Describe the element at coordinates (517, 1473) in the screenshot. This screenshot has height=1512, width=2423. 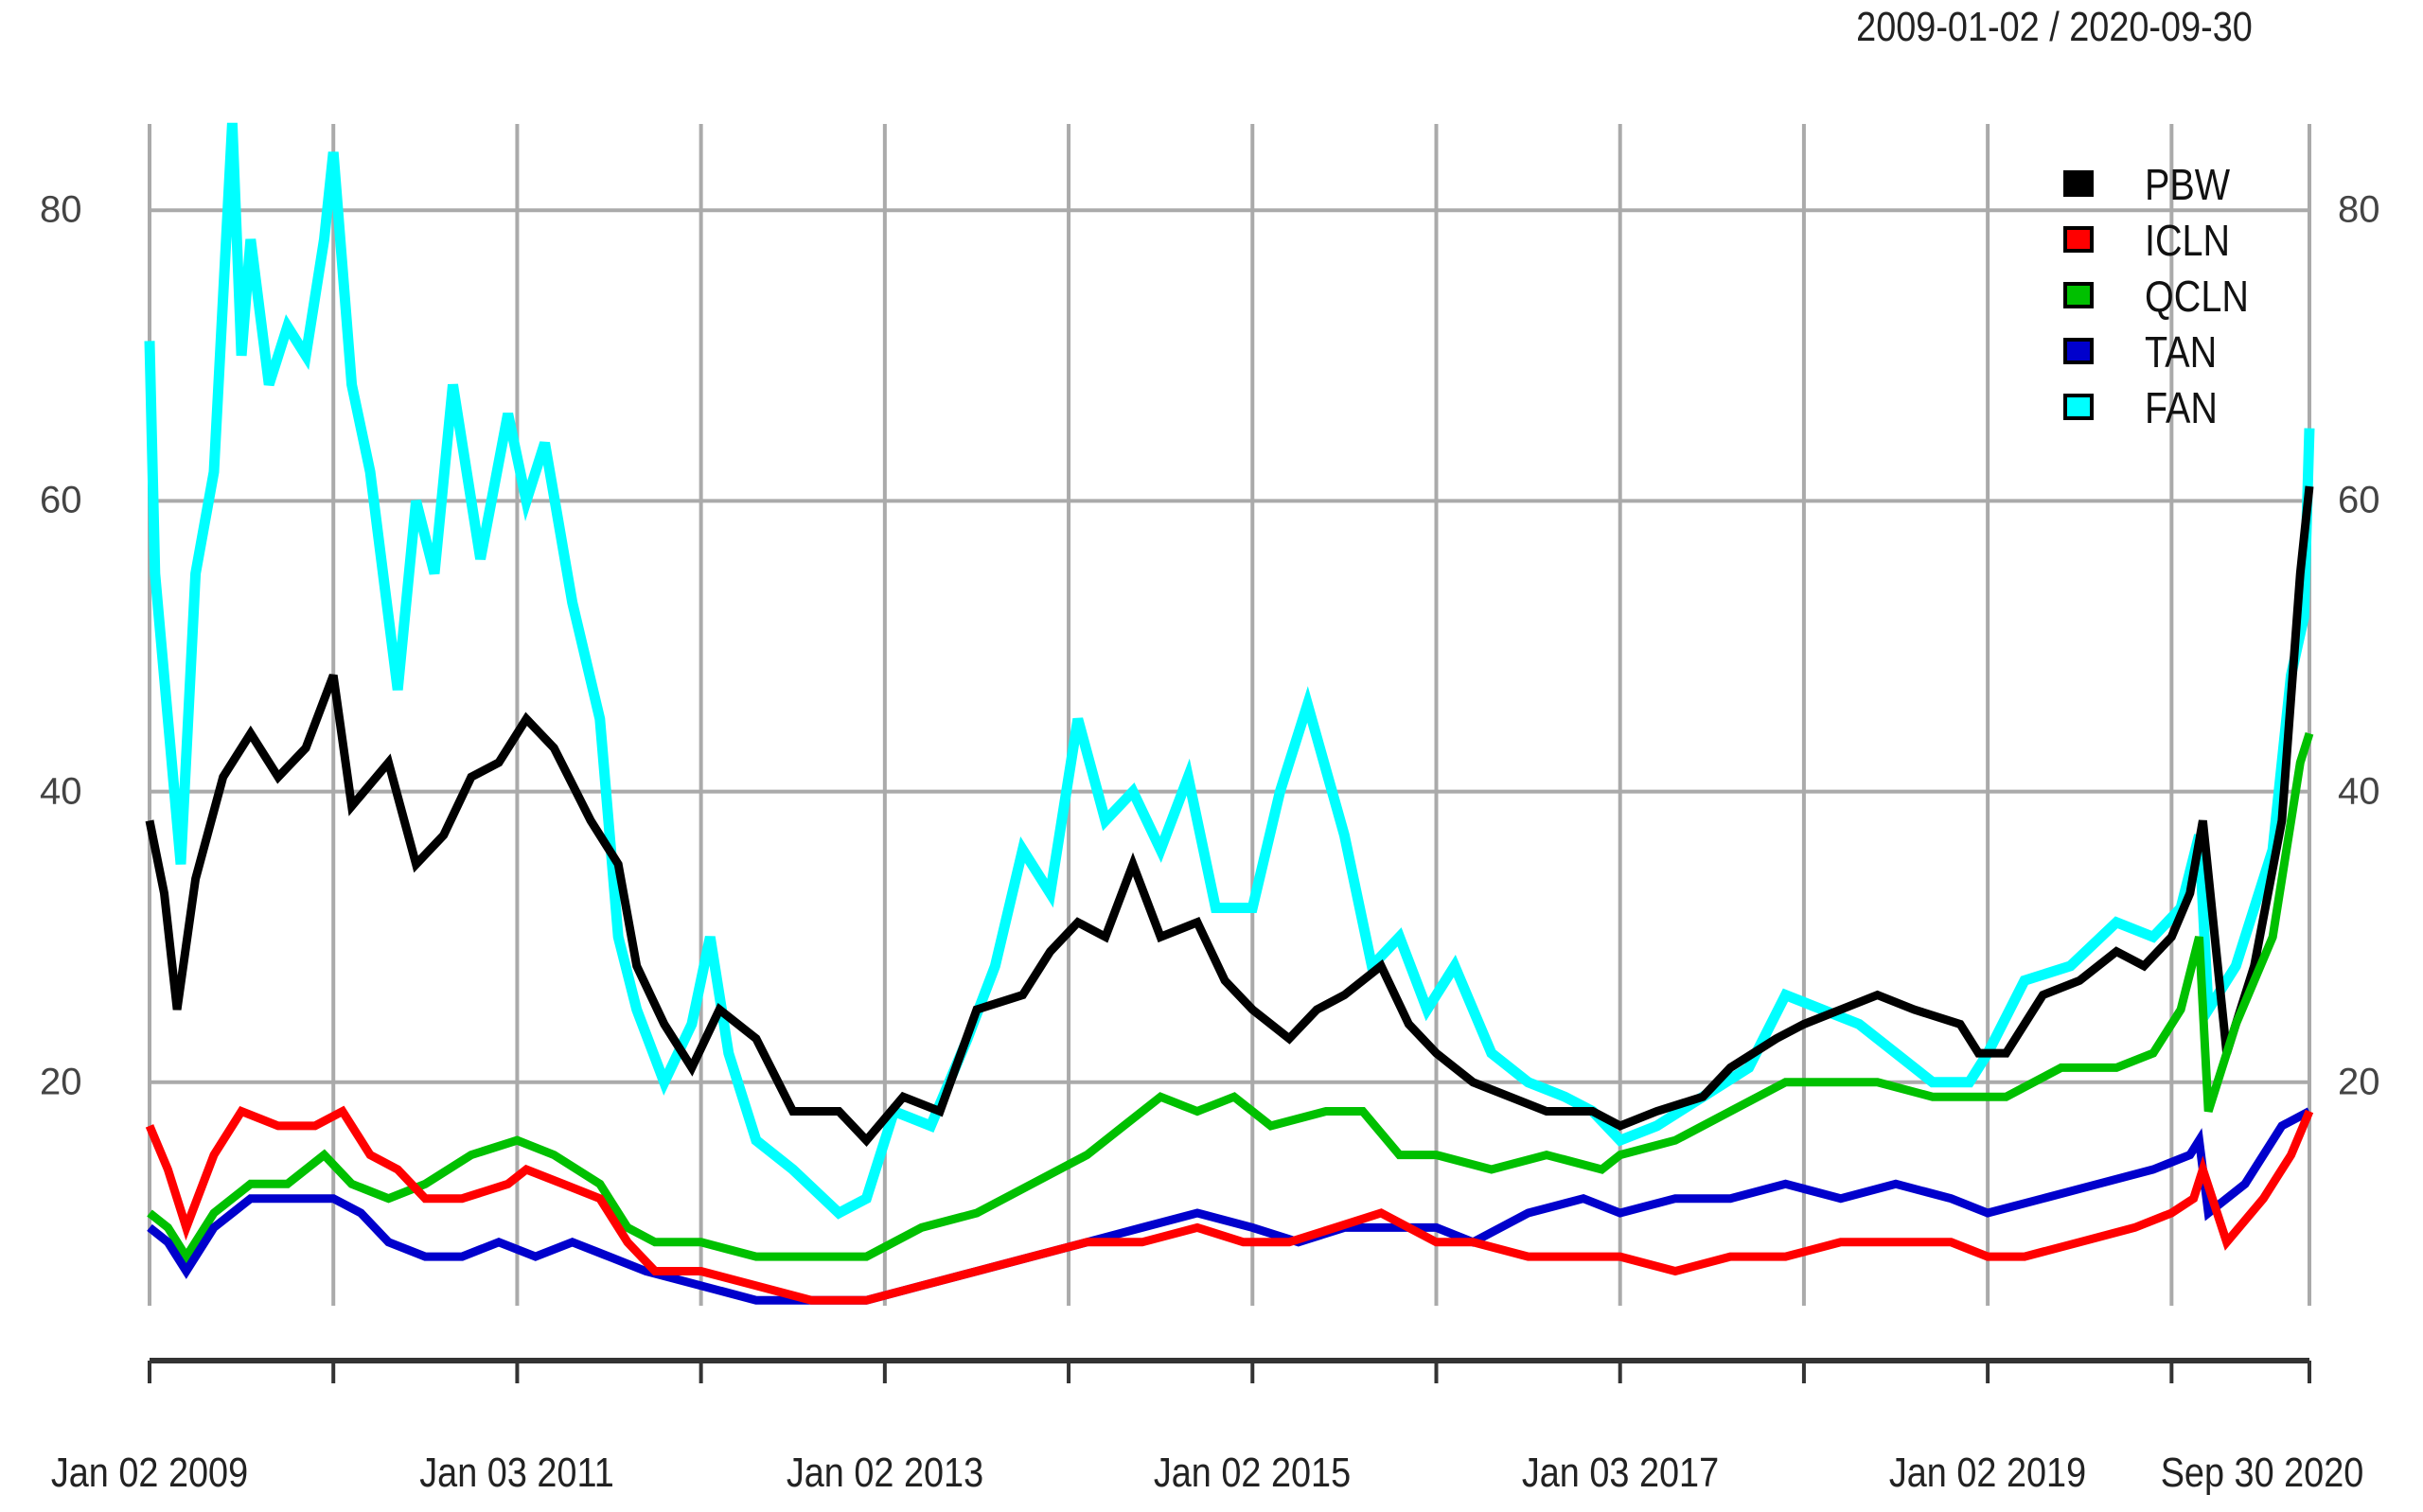
I see `x-tick-label: Jan 03 2011` at that location.